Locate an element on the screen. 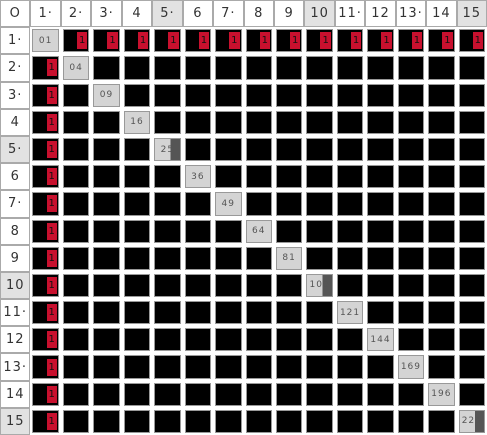  row-header-text: 11· is located at coordinates (15, 313).